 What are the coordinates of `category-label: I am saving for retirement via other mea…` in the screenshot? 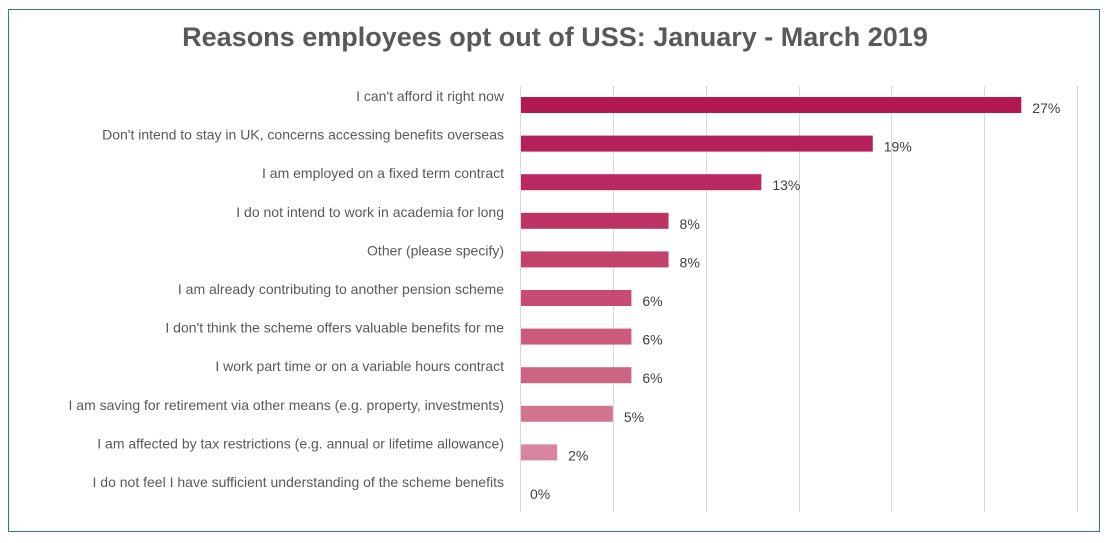 It's located at (286, 405).